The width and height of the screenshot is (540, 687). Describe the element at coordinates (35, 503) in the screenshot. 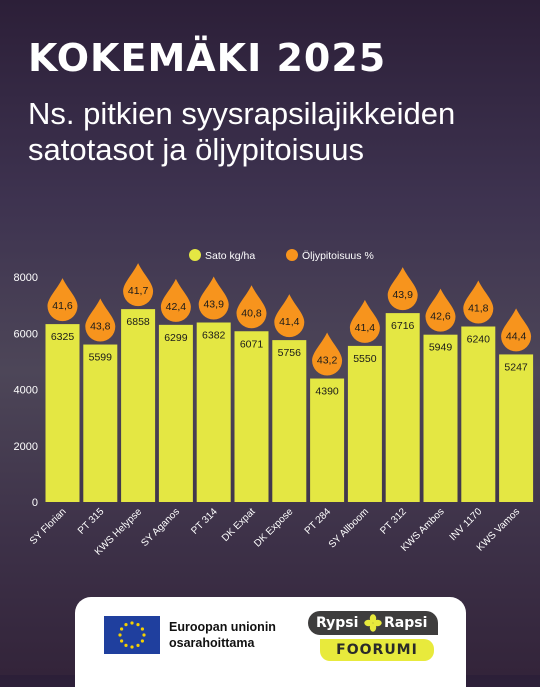

I see `y-tick-label: 0` at that location.